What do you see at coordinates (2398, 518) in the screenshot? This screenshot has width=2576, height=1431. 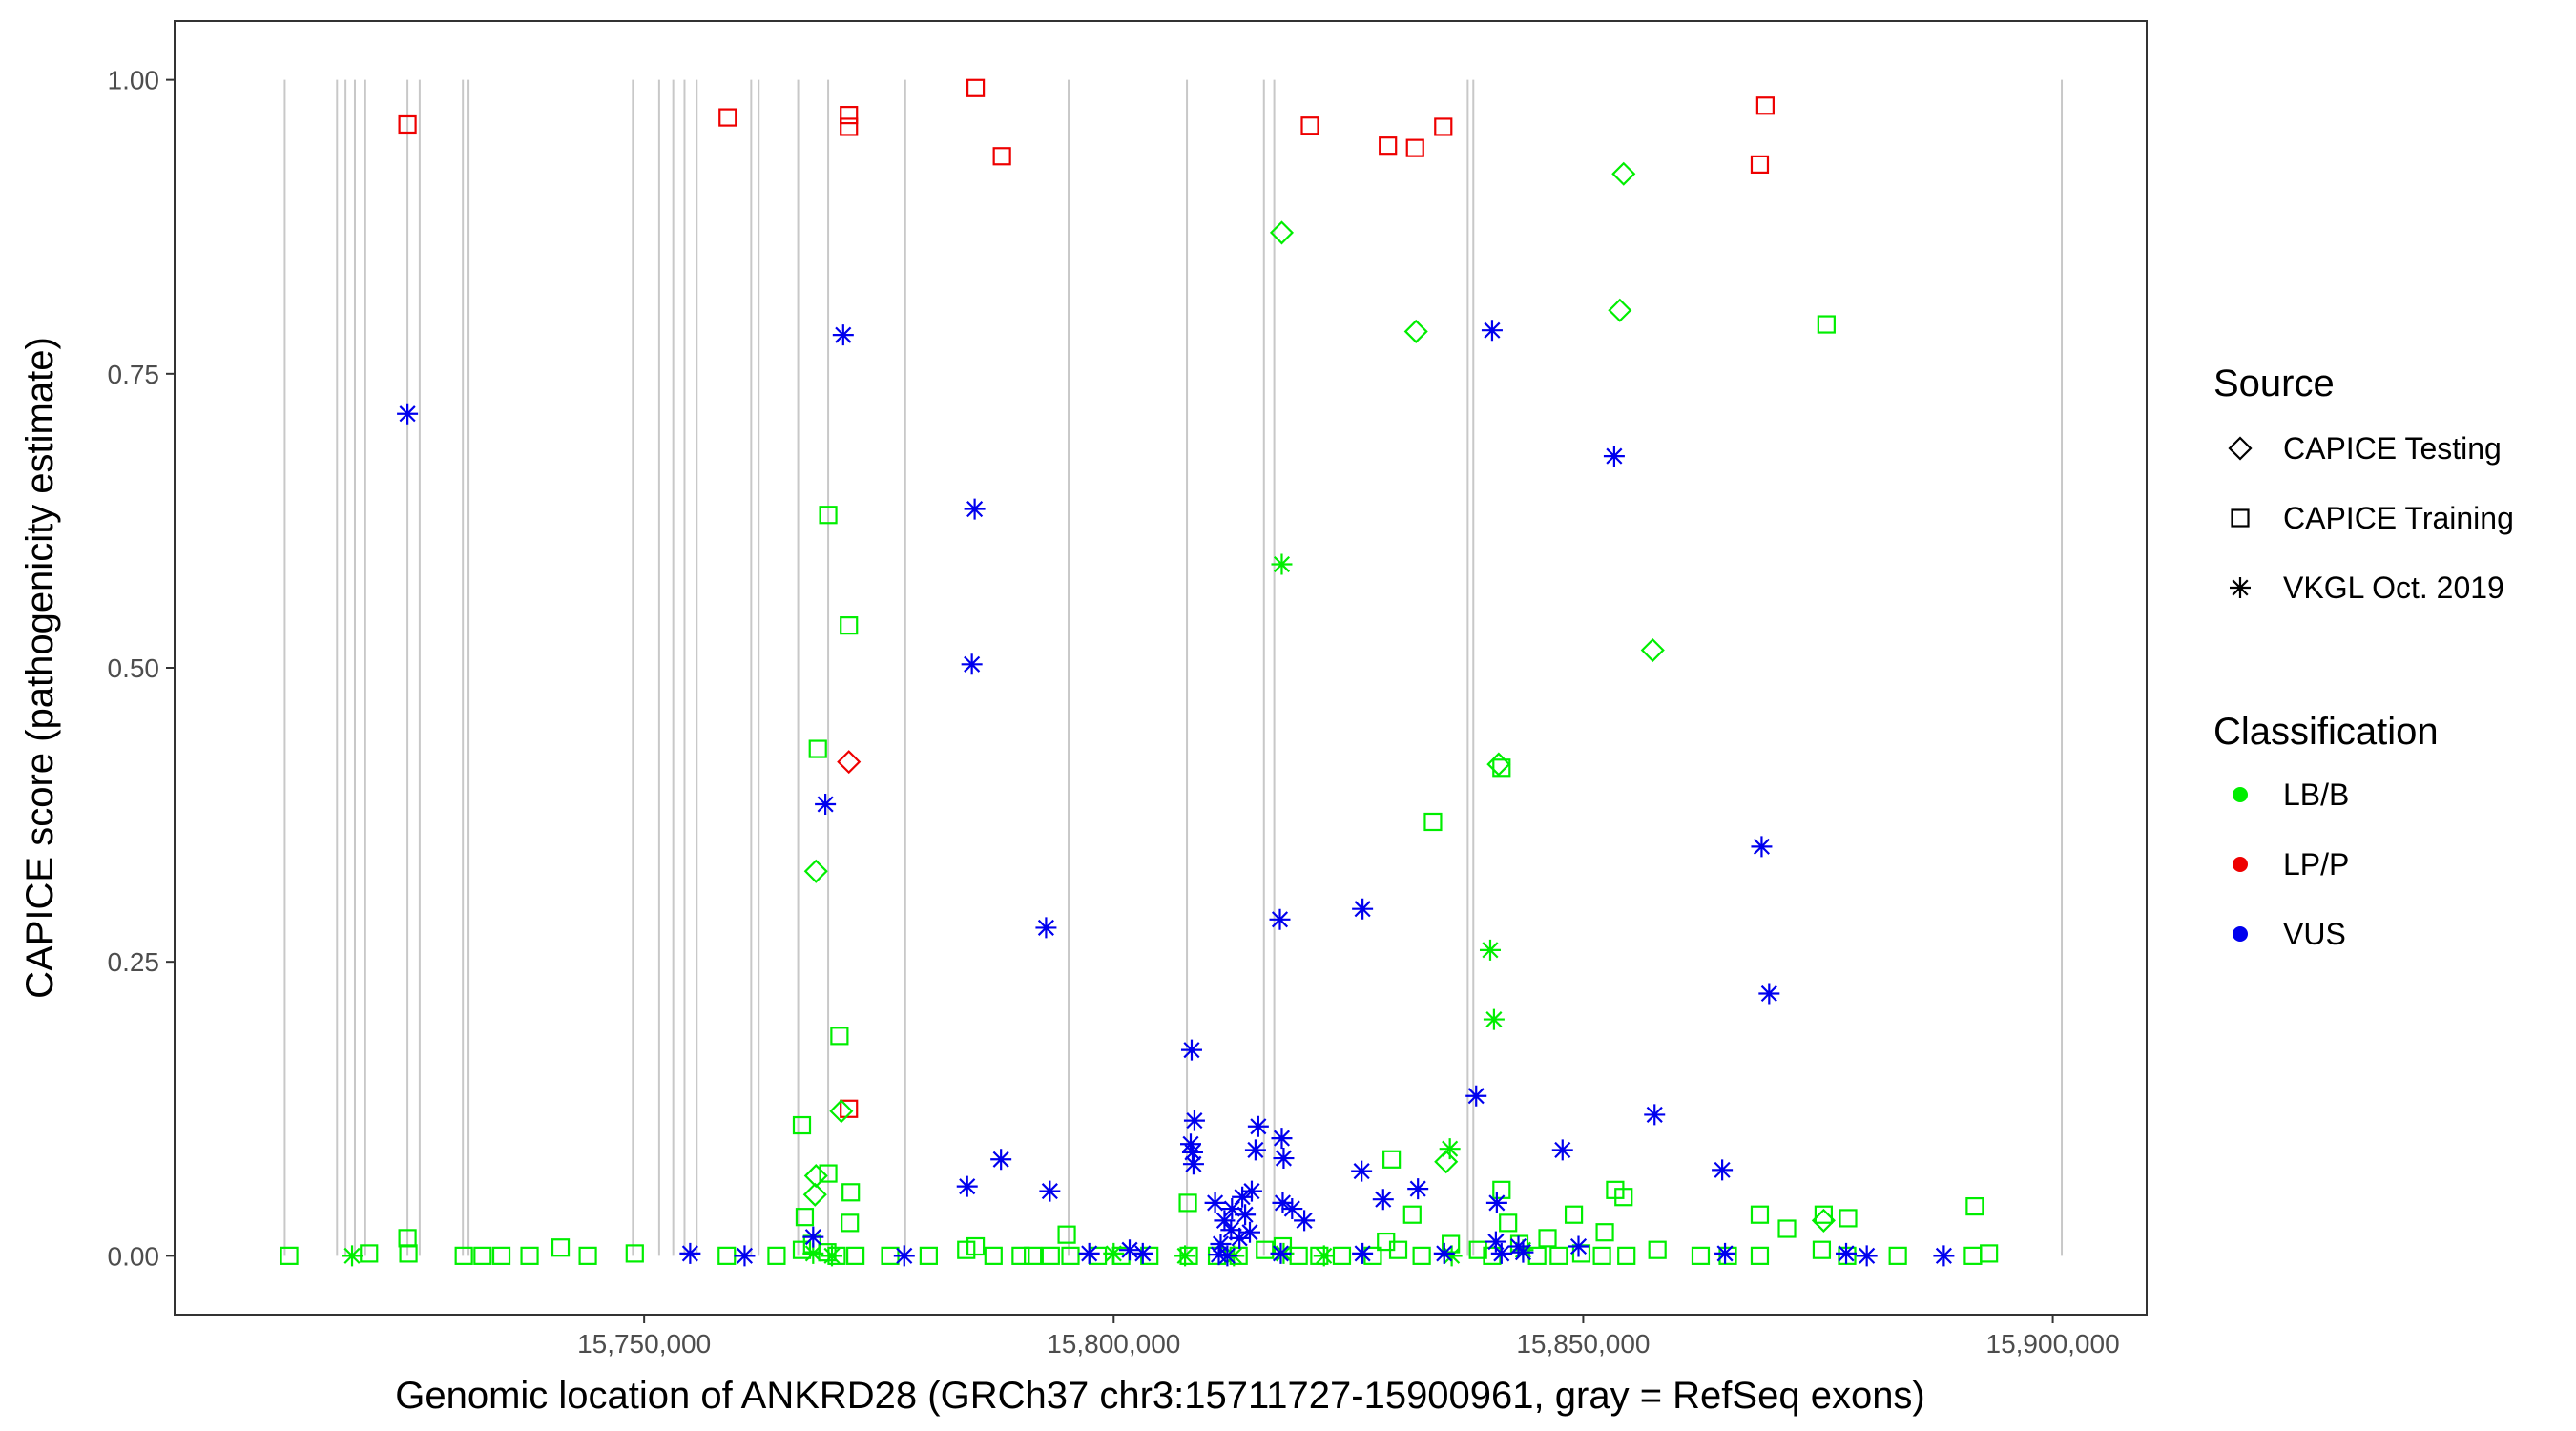 I see `legend-source-label: CAPICE Training` at bounding box center [2398, 518].